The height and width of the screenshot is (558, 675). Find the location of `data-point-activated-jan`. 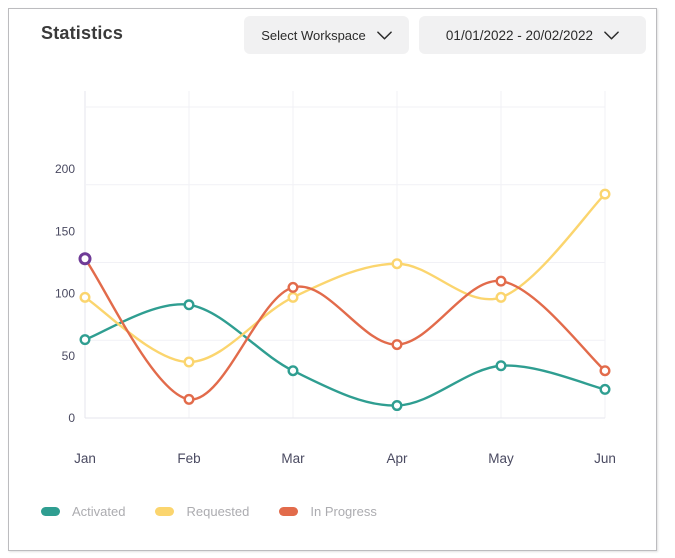

data-point-activated-jan is located at coordinates (85, 340).